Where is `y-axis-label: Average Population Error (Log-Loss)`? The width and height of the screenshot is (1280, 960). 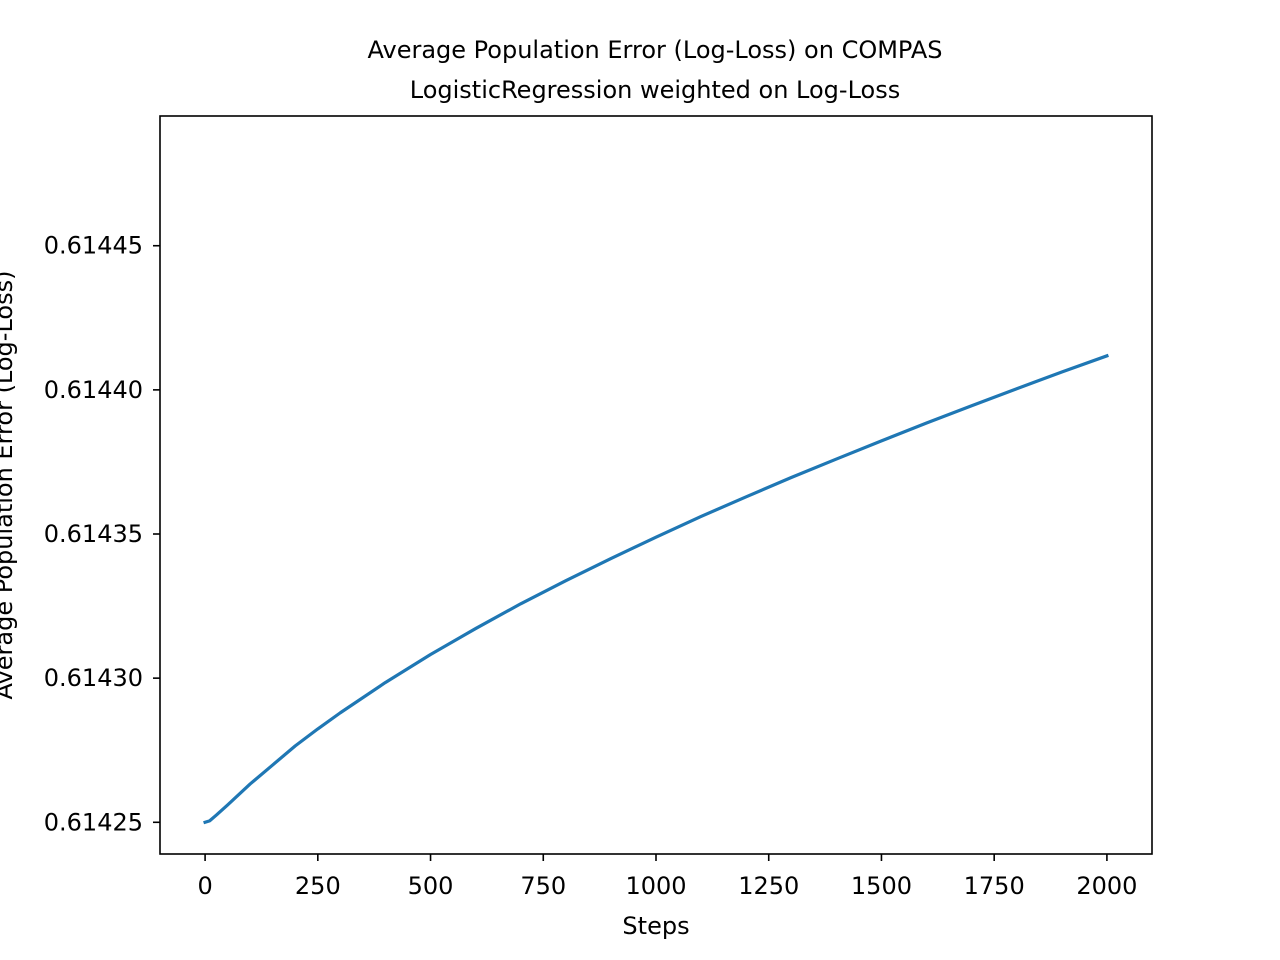 y-axis-label: Average Population Error (Log-Loss) is located at coordinates (9, 485).